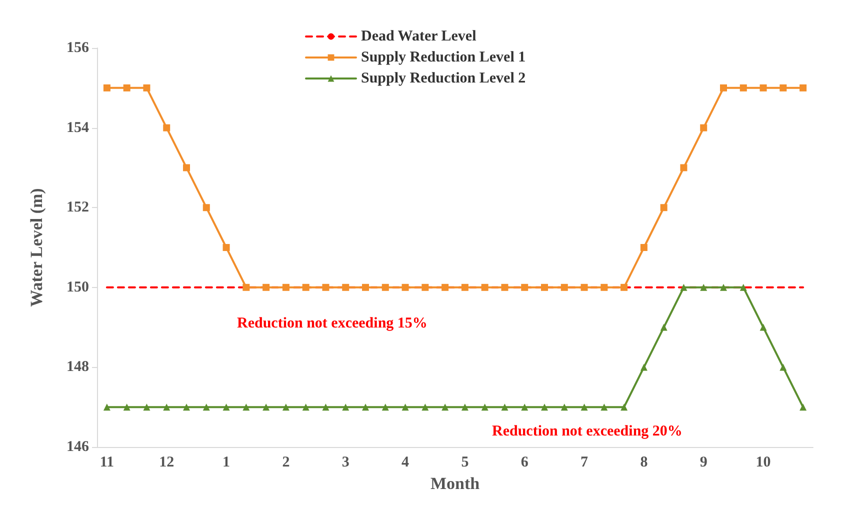 The height and width of the screenshot is (521, 848). I want to click on y-tick-label: 150, so click(77, 287).